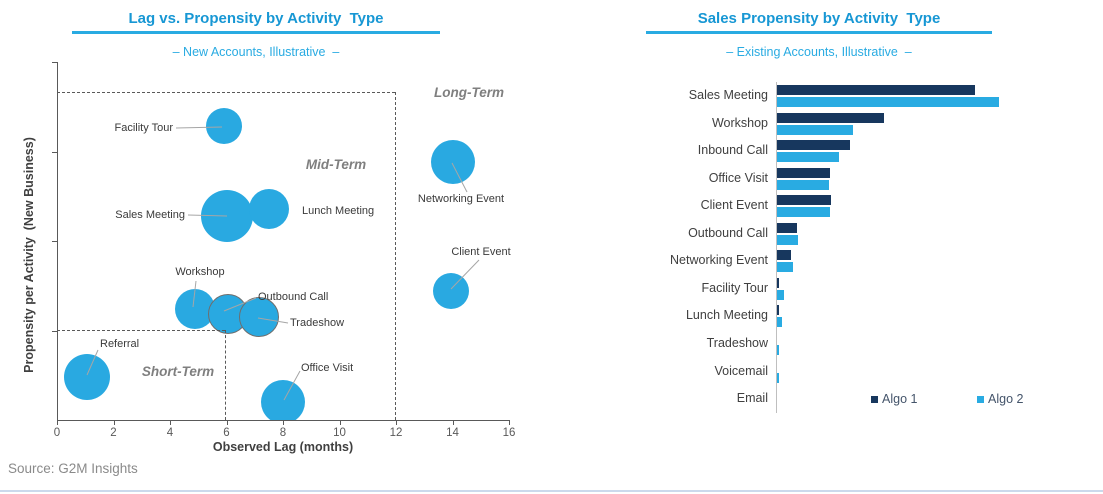  Describe the element at coordinates (283, 447) in the screenshot. I see `left-x-axis-title: Observed Lag (months)` at that location.